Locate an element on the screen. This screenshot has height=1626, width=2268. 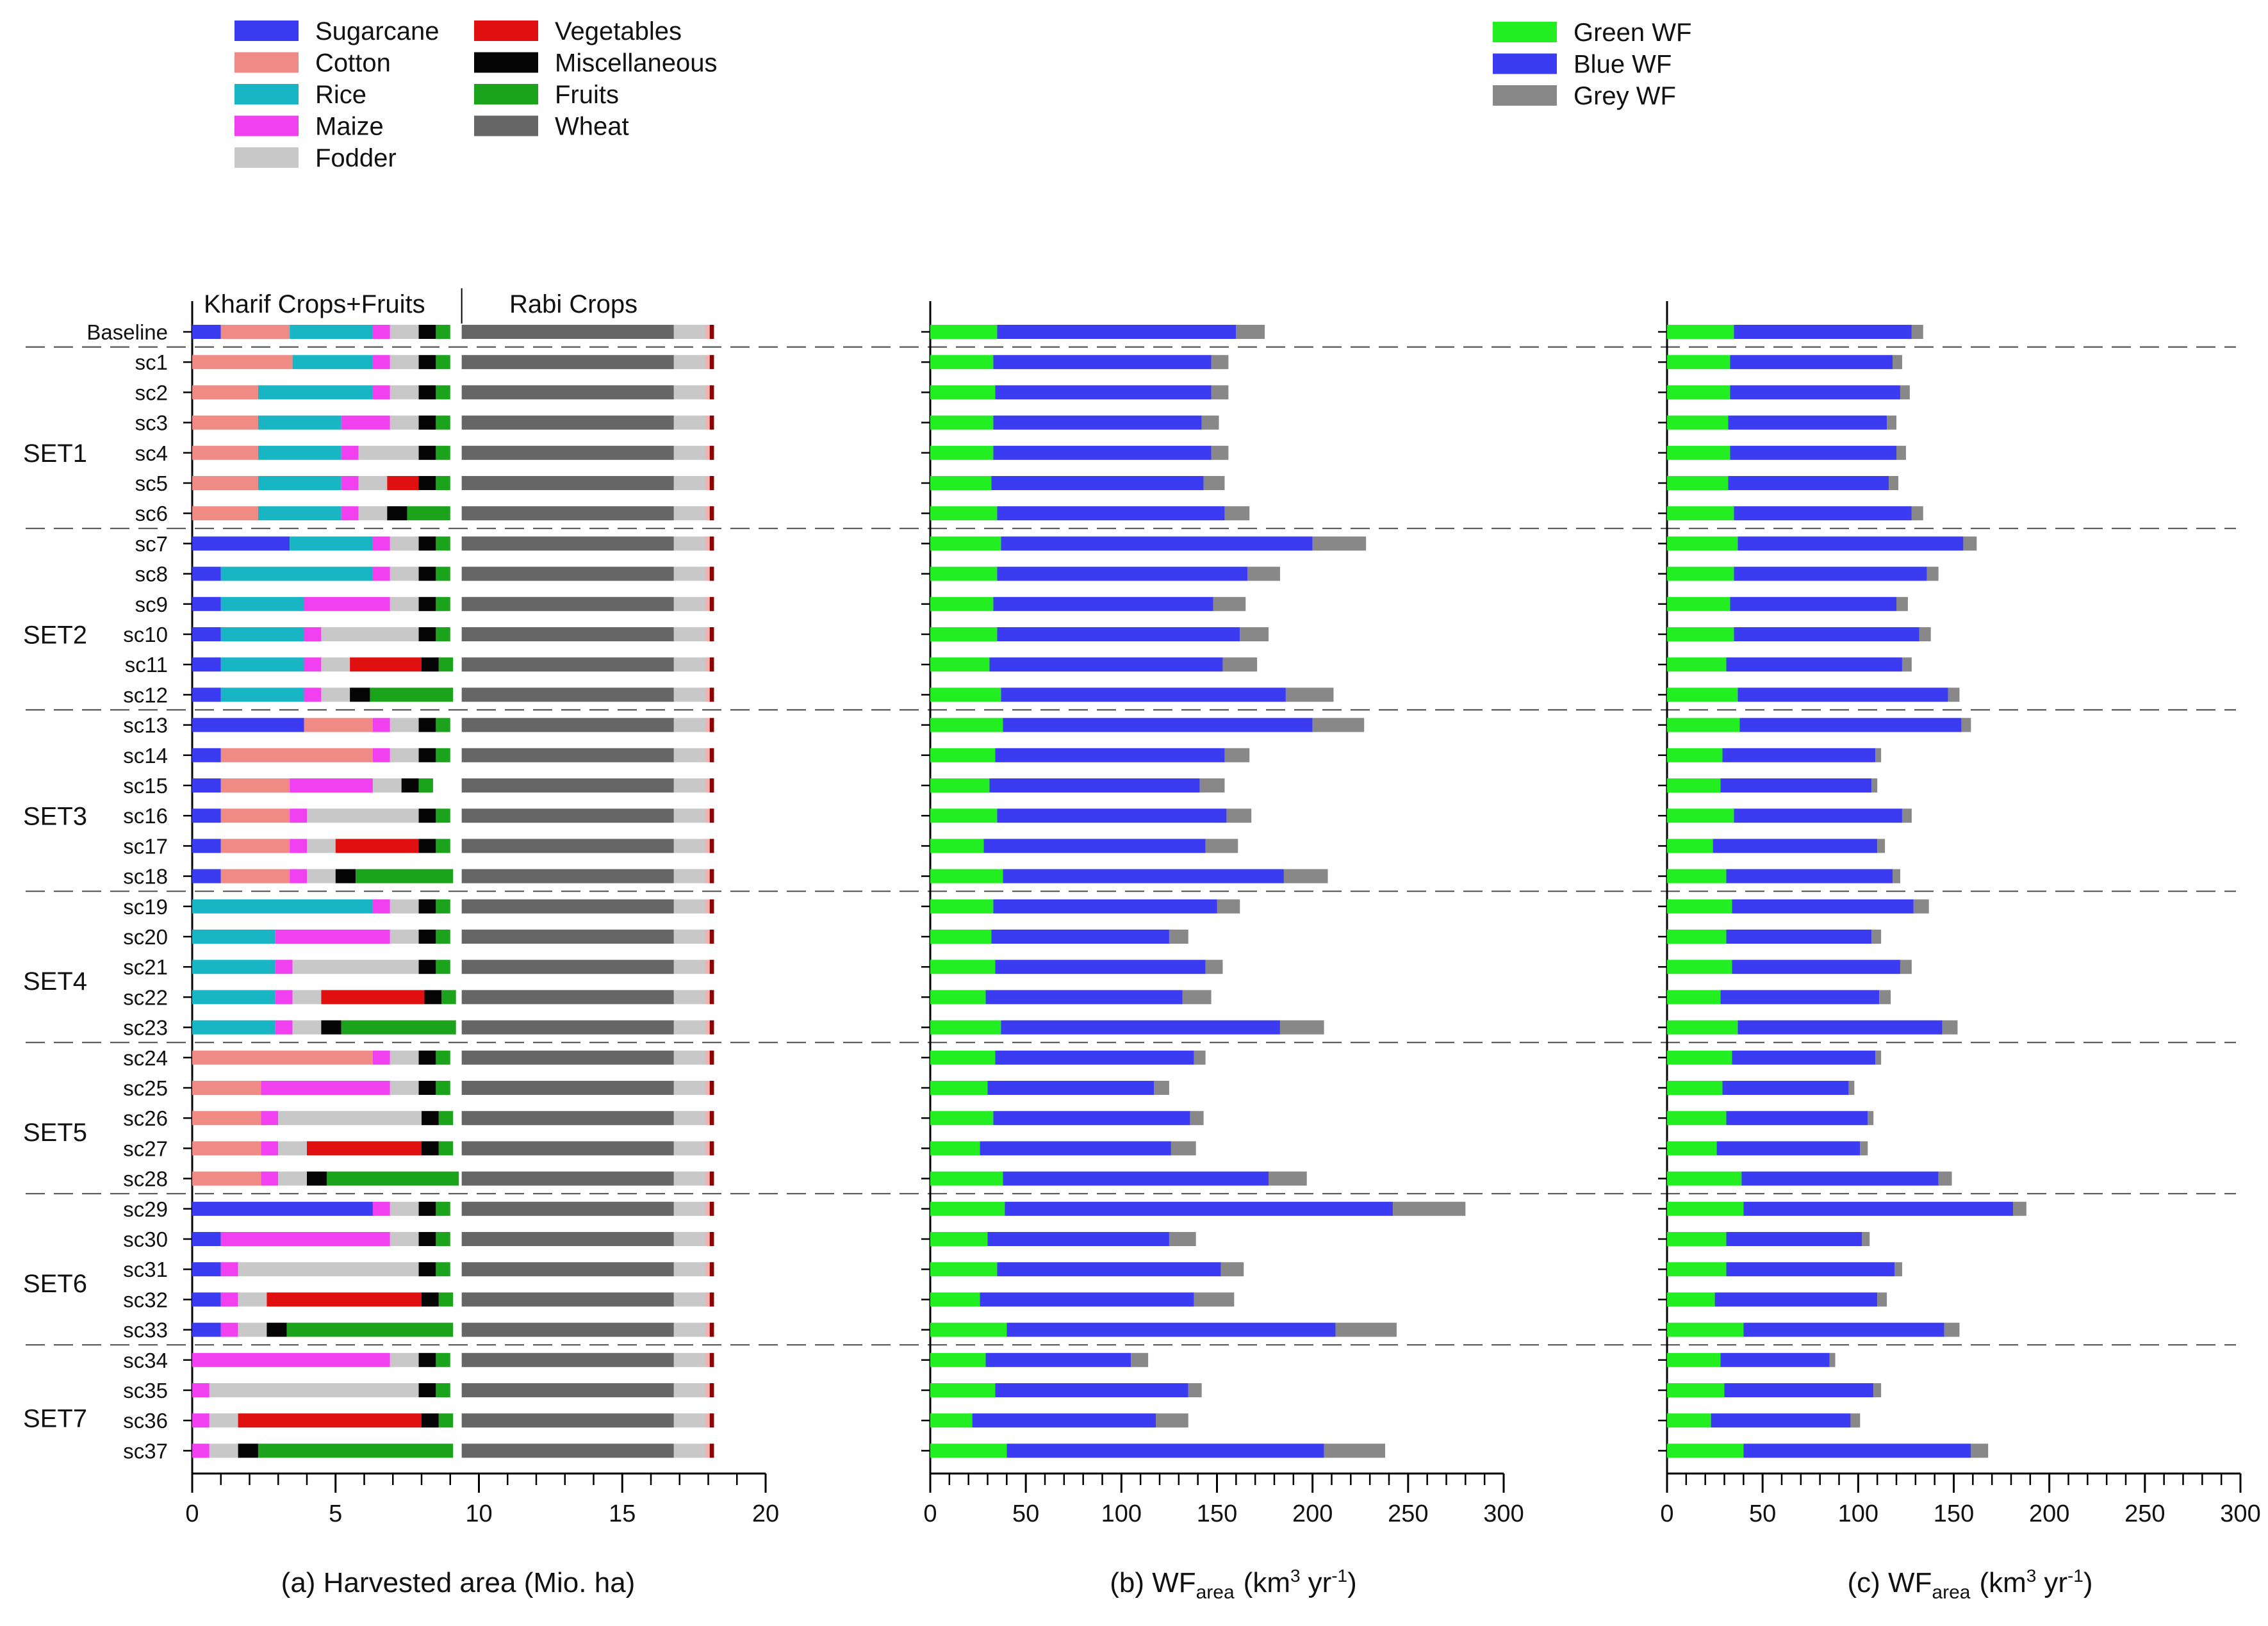
bar-sc15-rabi-other1 is located at coordinates (707, 785).